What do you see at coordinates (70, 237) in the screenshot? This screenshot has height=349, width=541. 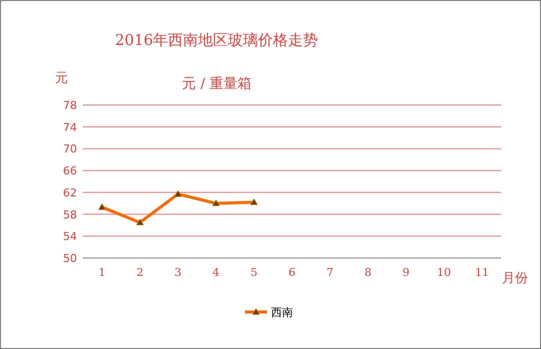 I see `y-tick-label: 54` at bounding box center [70, 237].